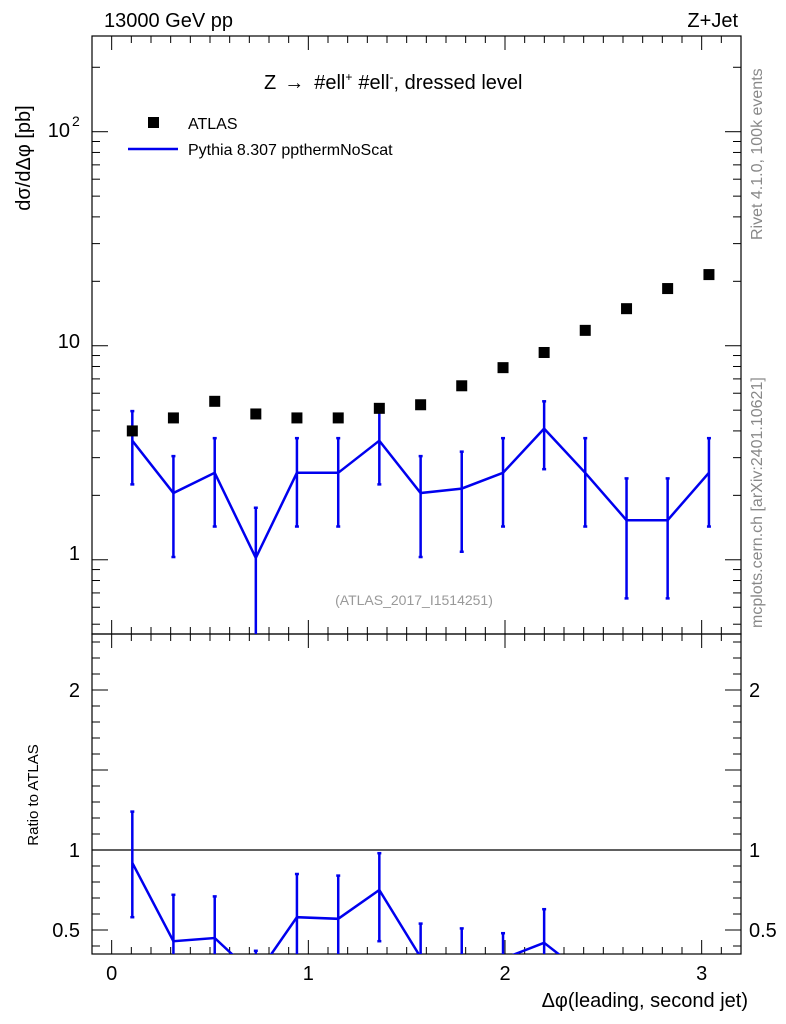 This screenshot has height=1024, width=786. I want to click on legend-pythia-label: Pythia 8.307 ppthermNoScat, so click(290, 150).